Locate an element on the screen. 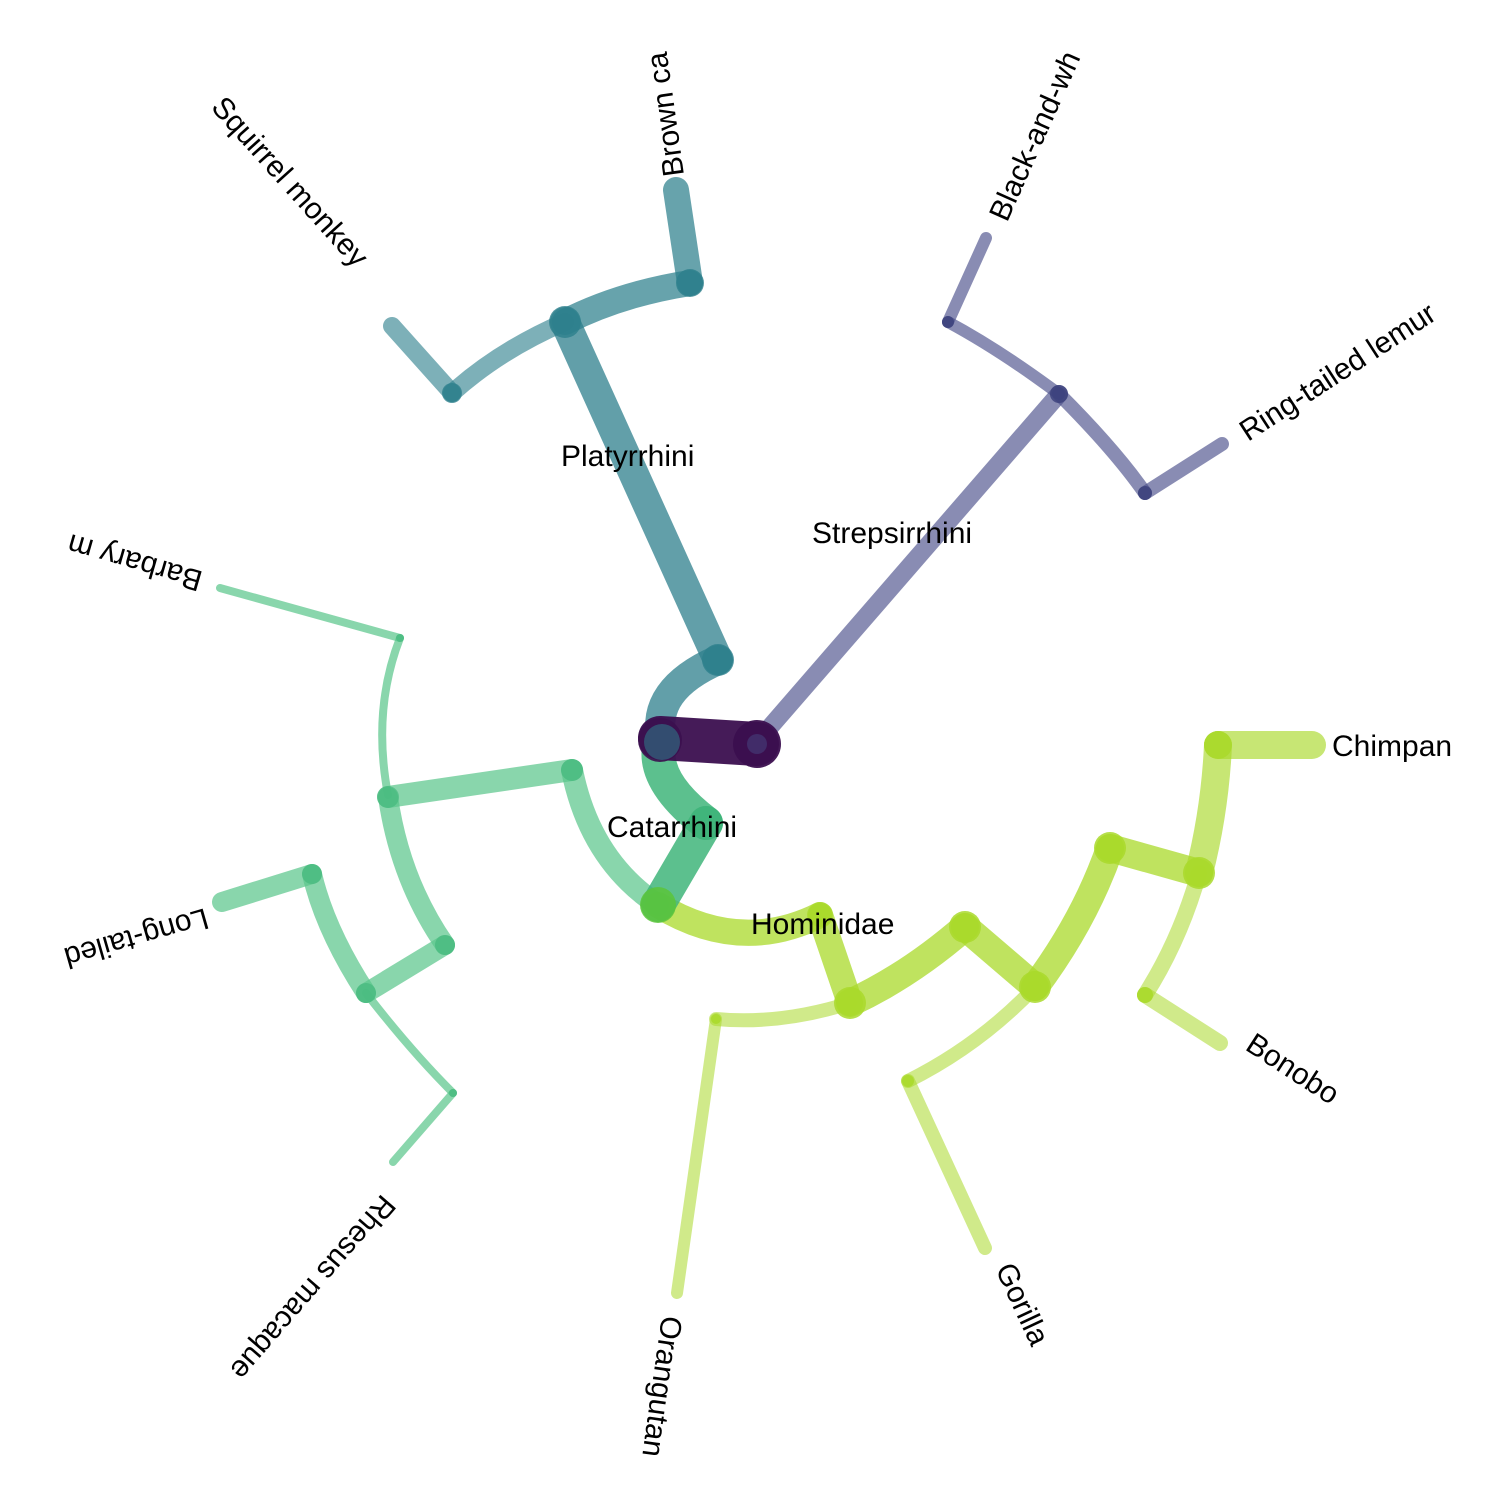 Image resolution: width=1500 pixels, height=1500 pixels. node-owm-stem is located at coordinates (572, 770).